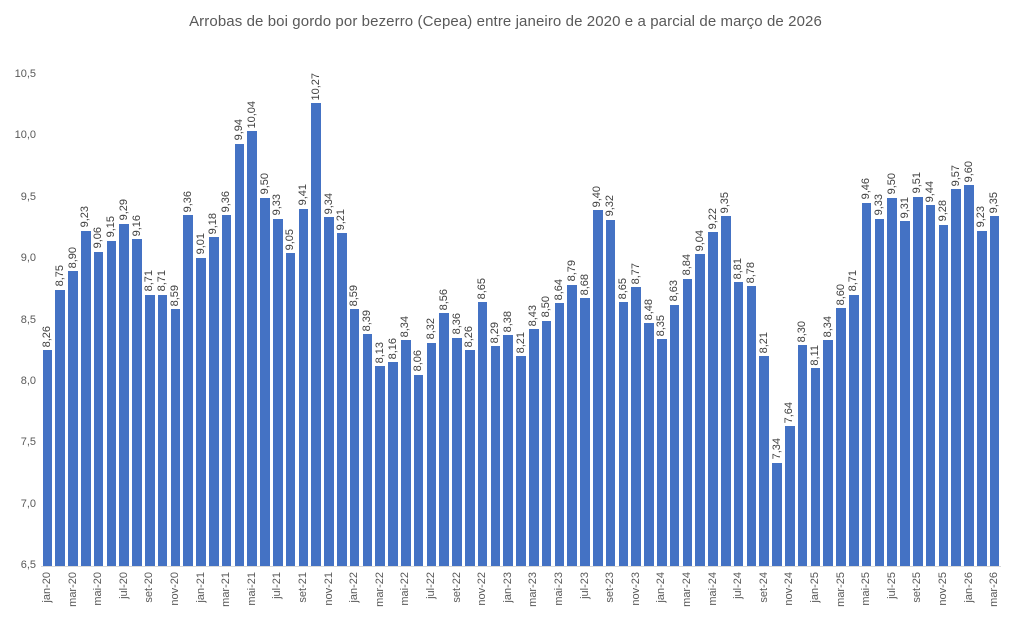 This screenshot has height=629, width=1011. Describe the element at coordinates (238, 130) in the screenshot. I see `bar-value-label: 9,94` at that location.